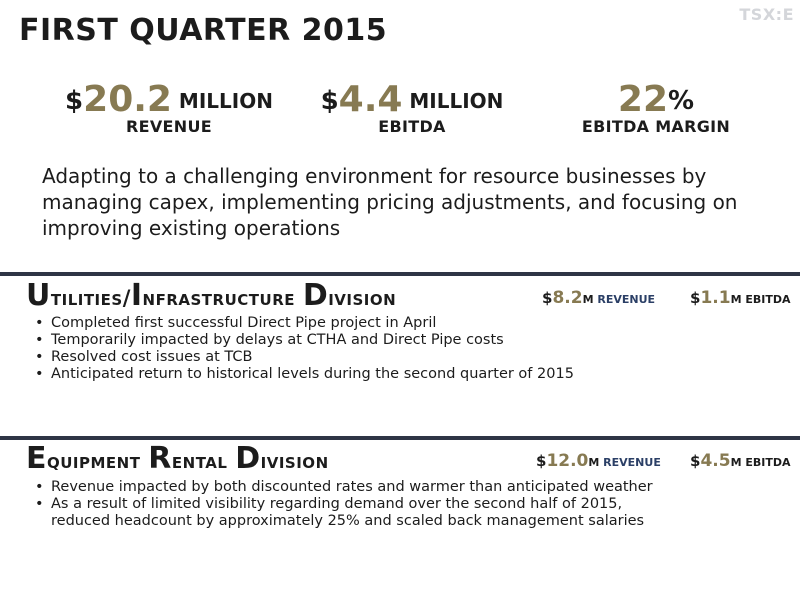 The height and width of the screenshot is (600, 800). I want to click on metric-revenue-value: 20.2, so click(127, 99).